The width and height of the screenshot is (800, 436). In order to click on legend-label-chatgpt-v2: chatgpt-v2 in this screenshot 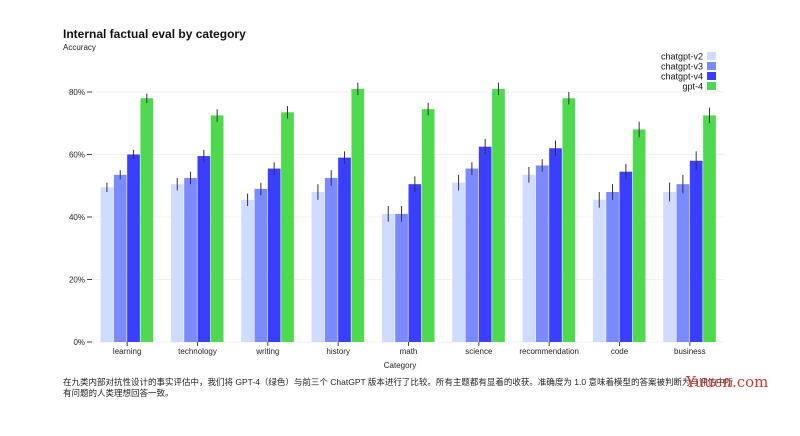, I will do `click(682, 57)`.